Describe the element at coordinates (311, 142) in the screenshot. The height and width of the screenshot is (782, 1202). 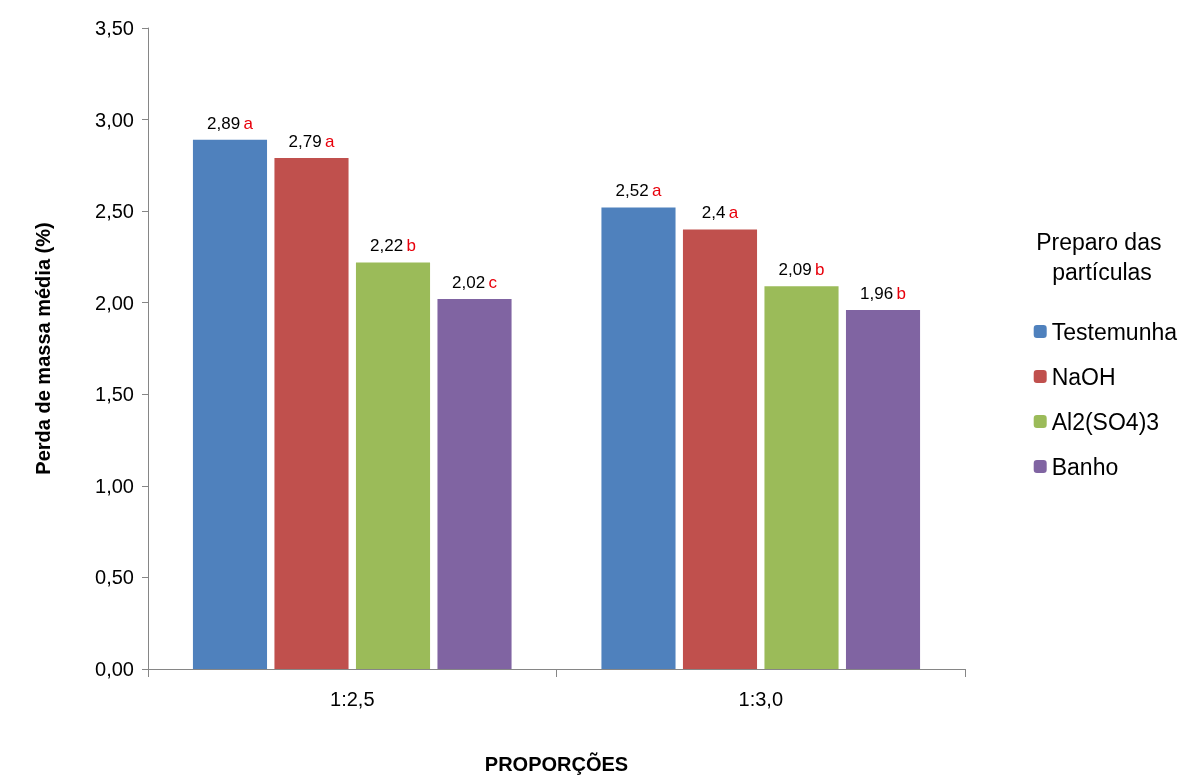
I see `data-label: 2,79 a` at that location.